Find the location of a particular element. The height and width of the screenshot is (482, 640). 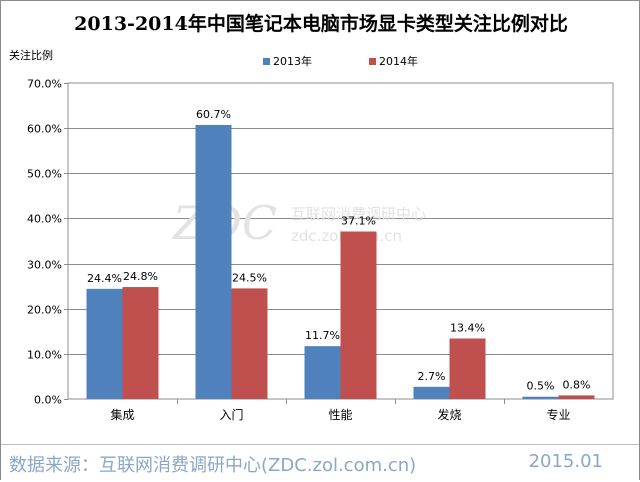

data-label: 13.4% is located at coordinates (467, 328).